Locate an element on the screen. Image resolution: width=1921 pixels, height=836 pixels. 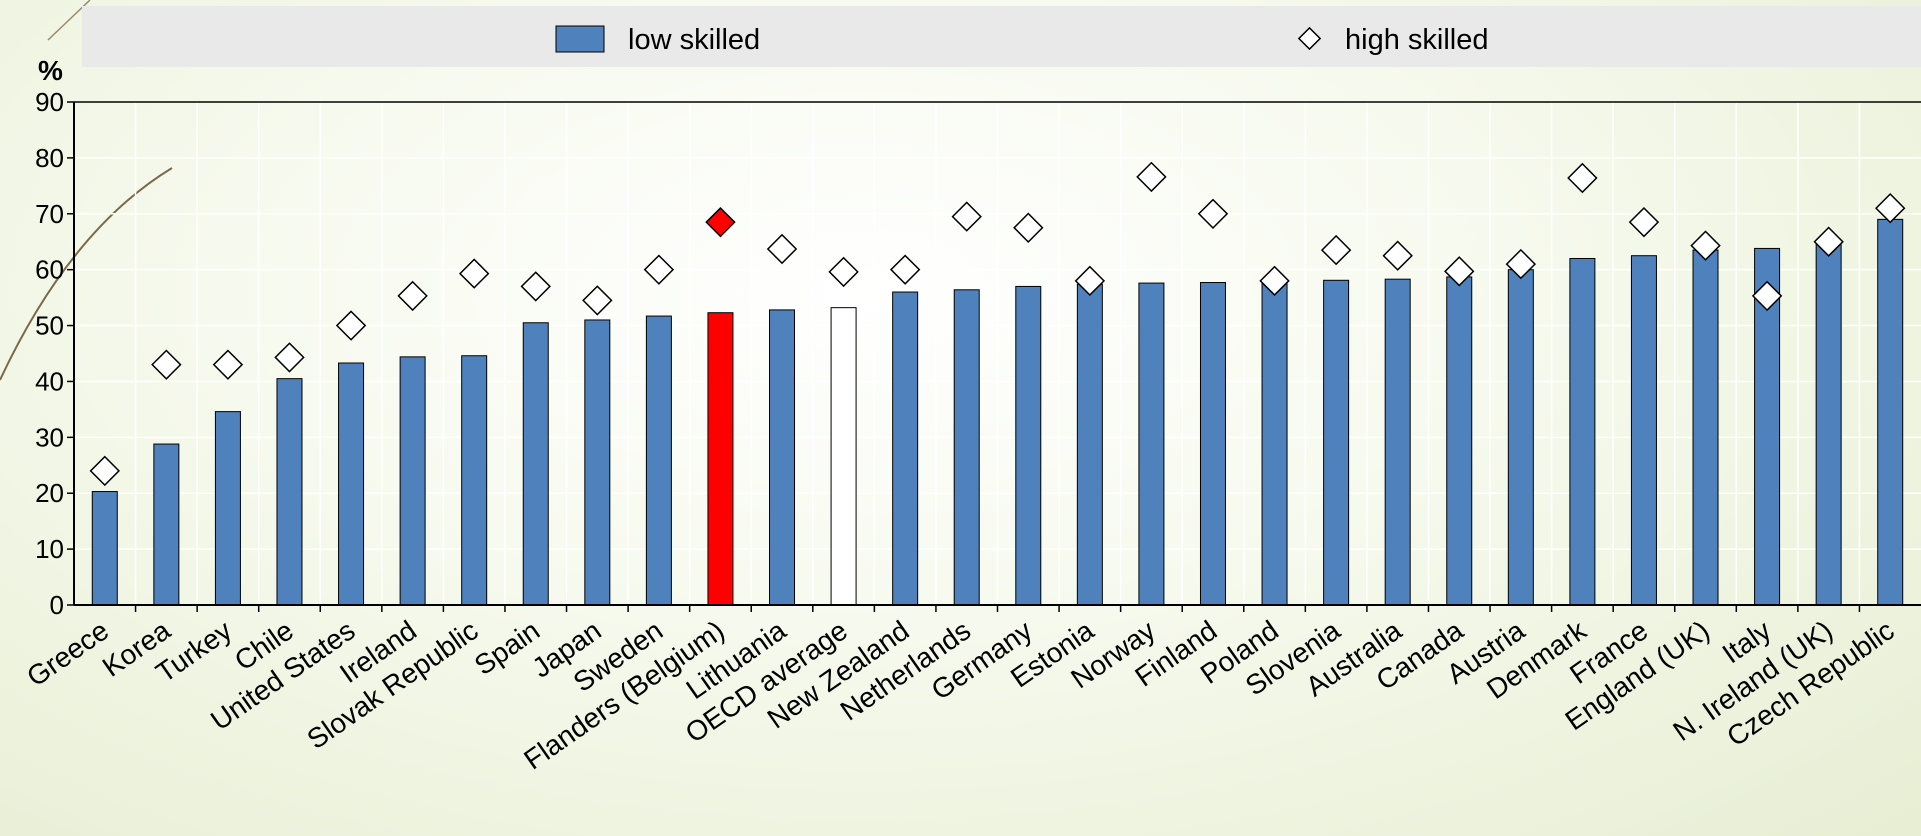
legend: low skilled high skilled is located at coordinates (1001, 36).